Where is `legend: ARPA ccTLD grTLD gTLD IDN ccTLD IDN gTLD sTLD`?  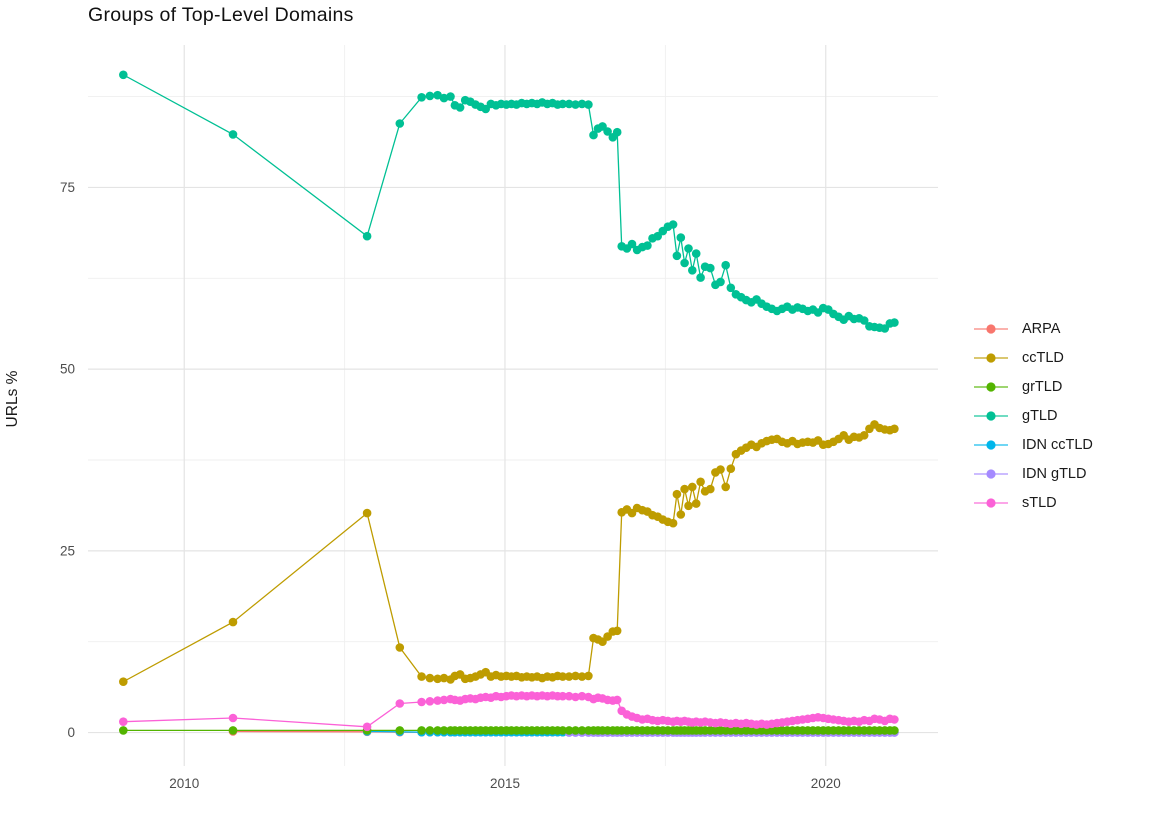 legend: ARPA ccTLD grTLD gTLD IDN ccTLD IDN gTLD sTLD is located at coordinates (1033, 416).